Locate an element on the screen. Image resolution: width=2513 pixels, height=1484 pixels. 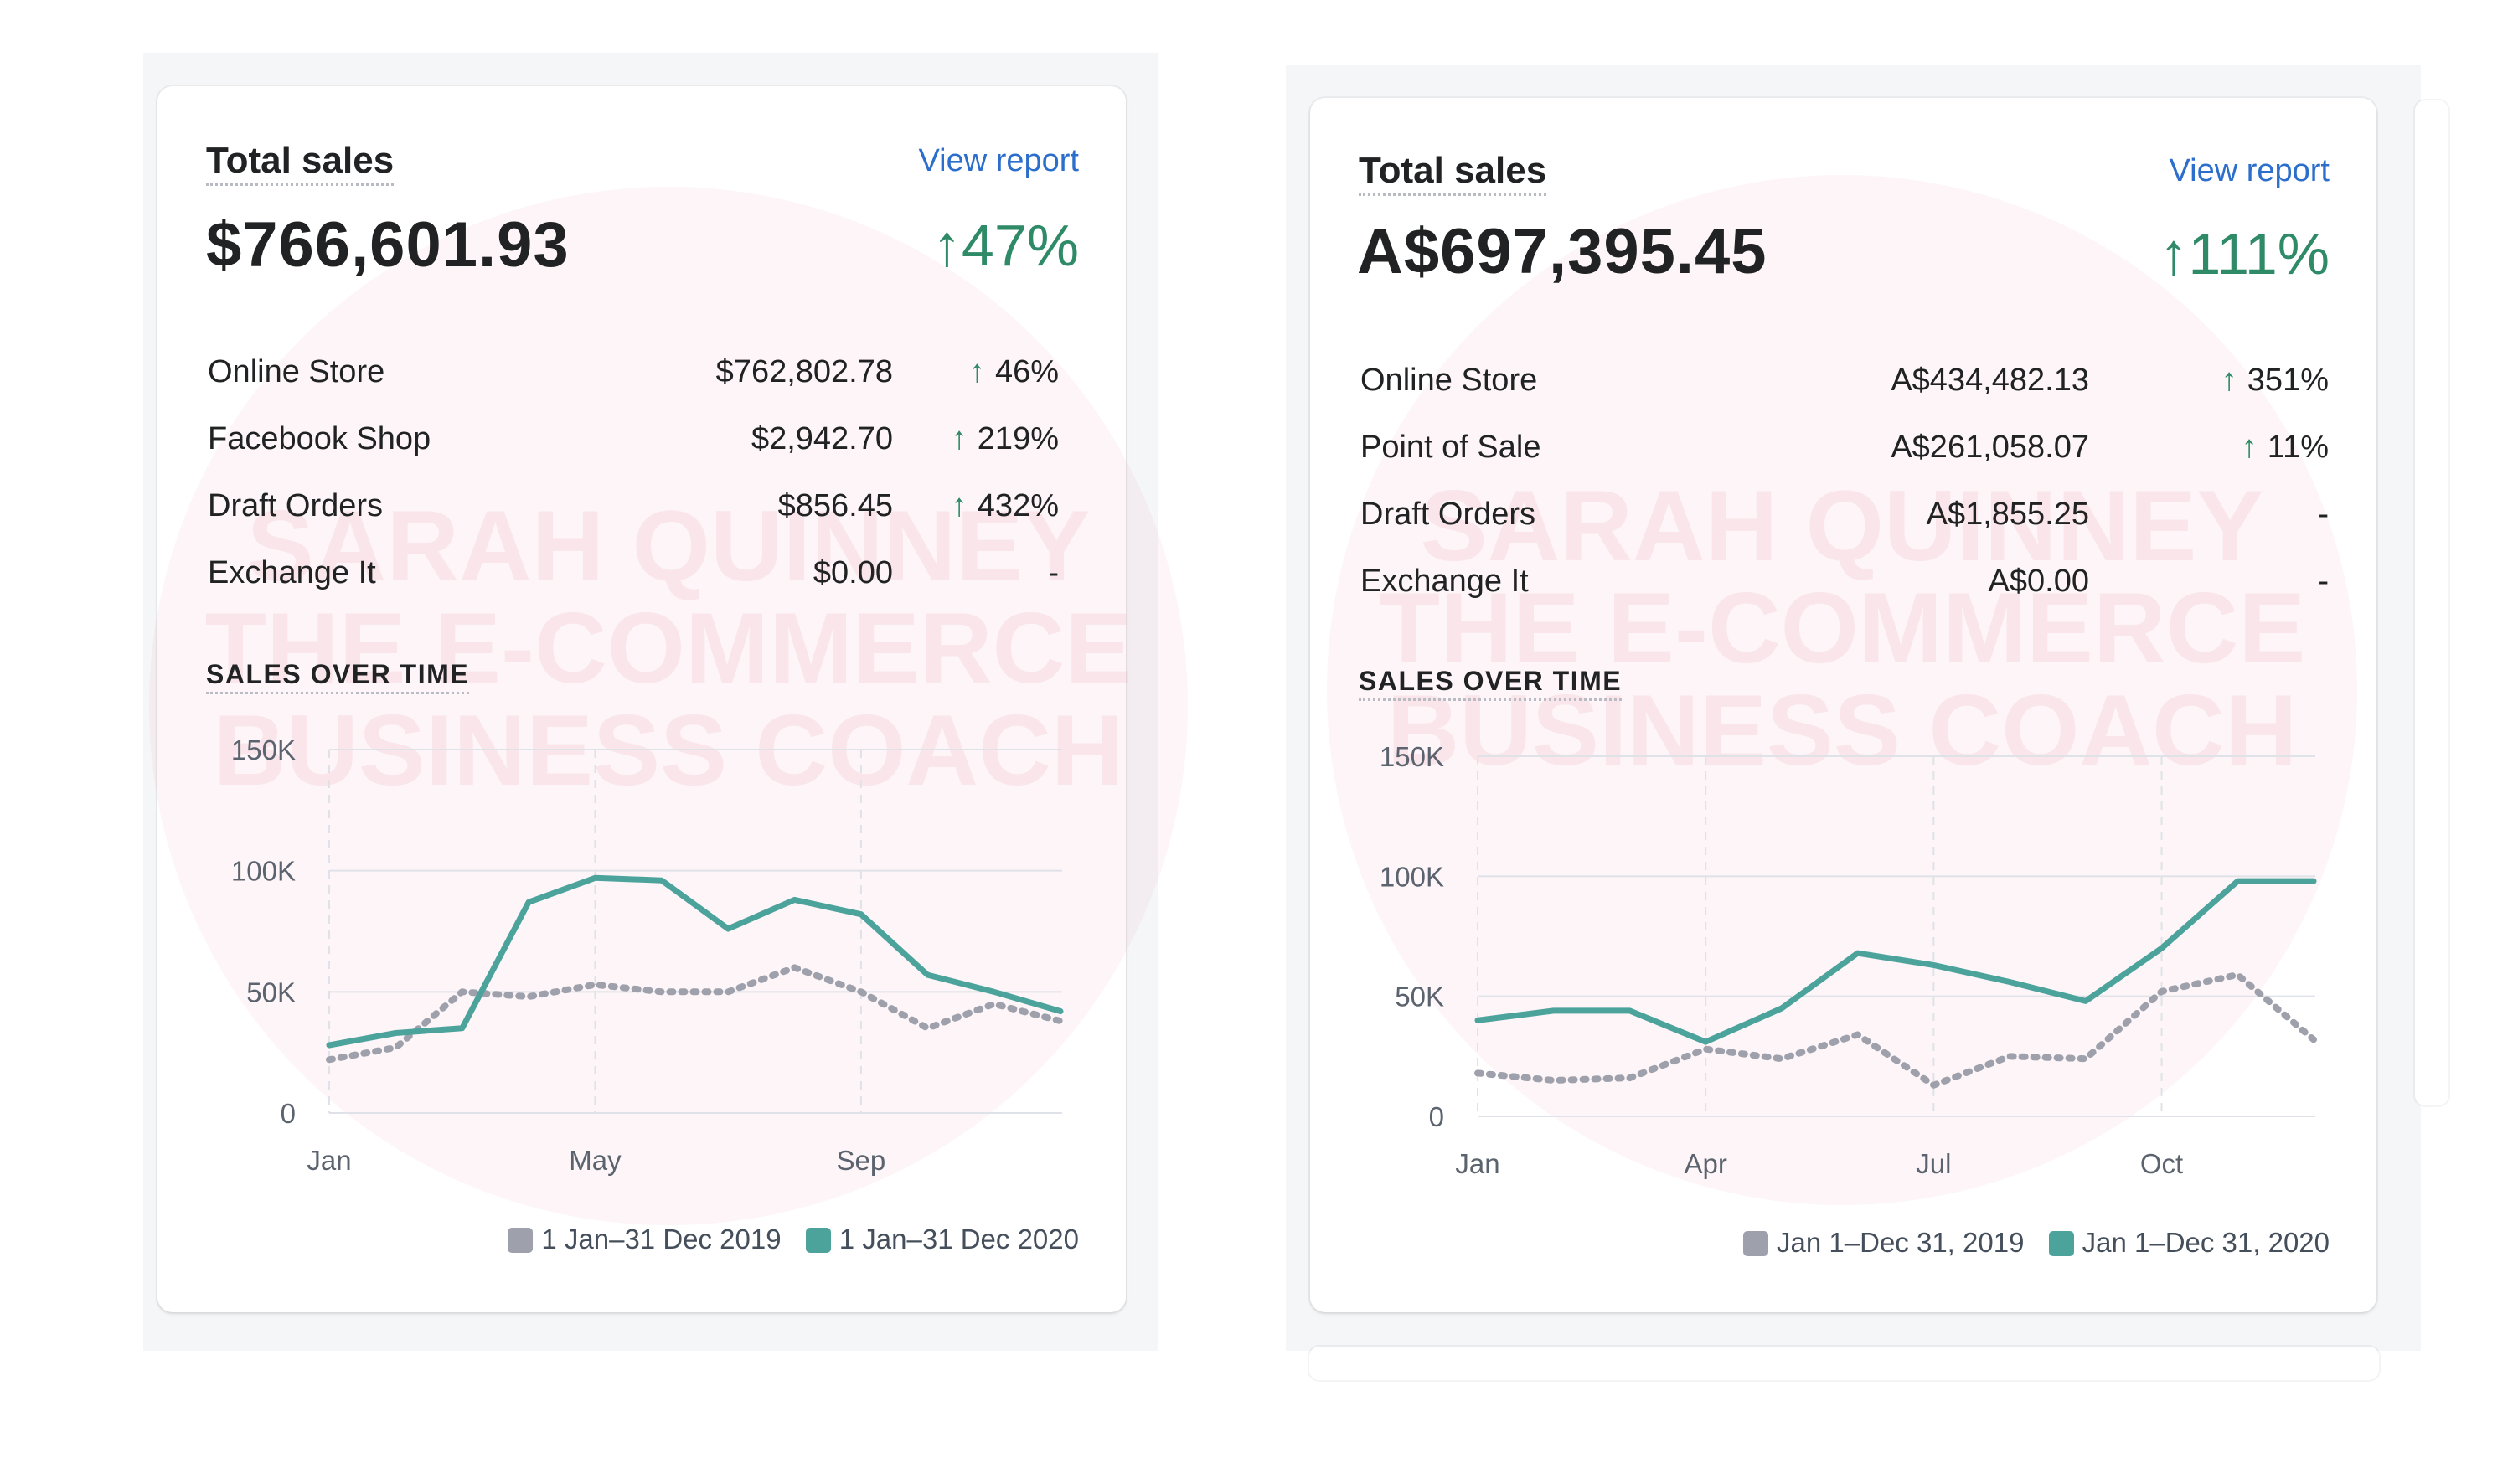
series-line-previous-year is located at coordinates (695, 1014).